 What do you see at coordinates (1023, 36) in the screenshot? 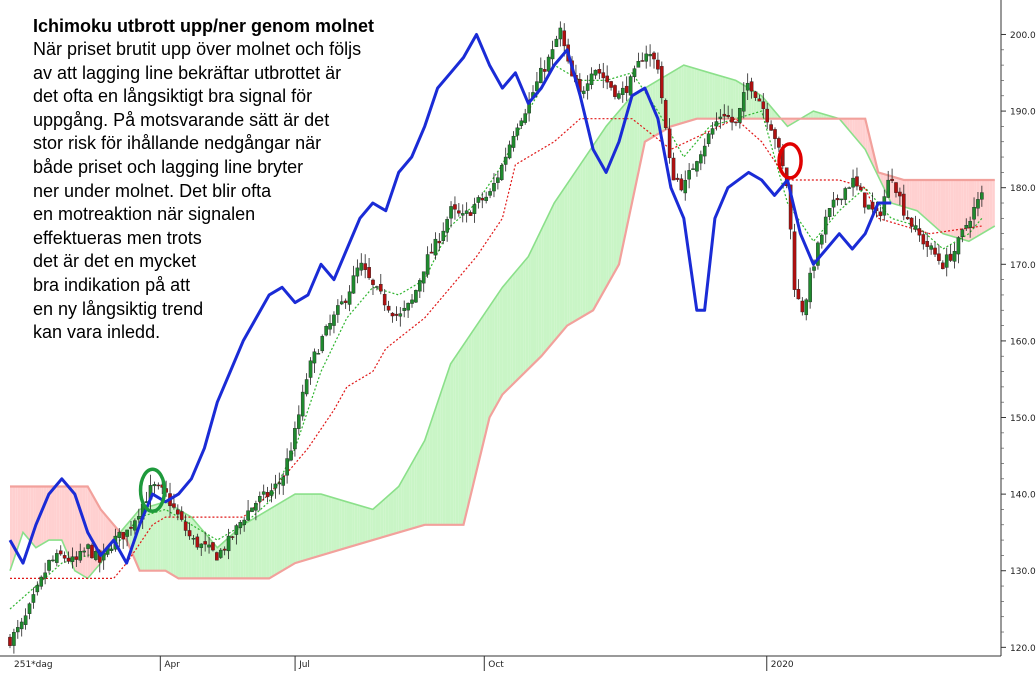
I see `y-tick-label: 200.0` at bounding box center [1023, 36].